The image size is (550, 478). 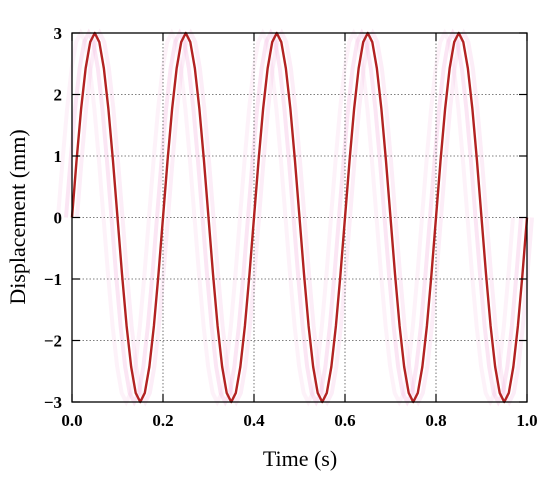 What do you see at coordinates (58, 33) in the screenshot?
I see `y-tick-label: 3` at bounding box center [58, 33].